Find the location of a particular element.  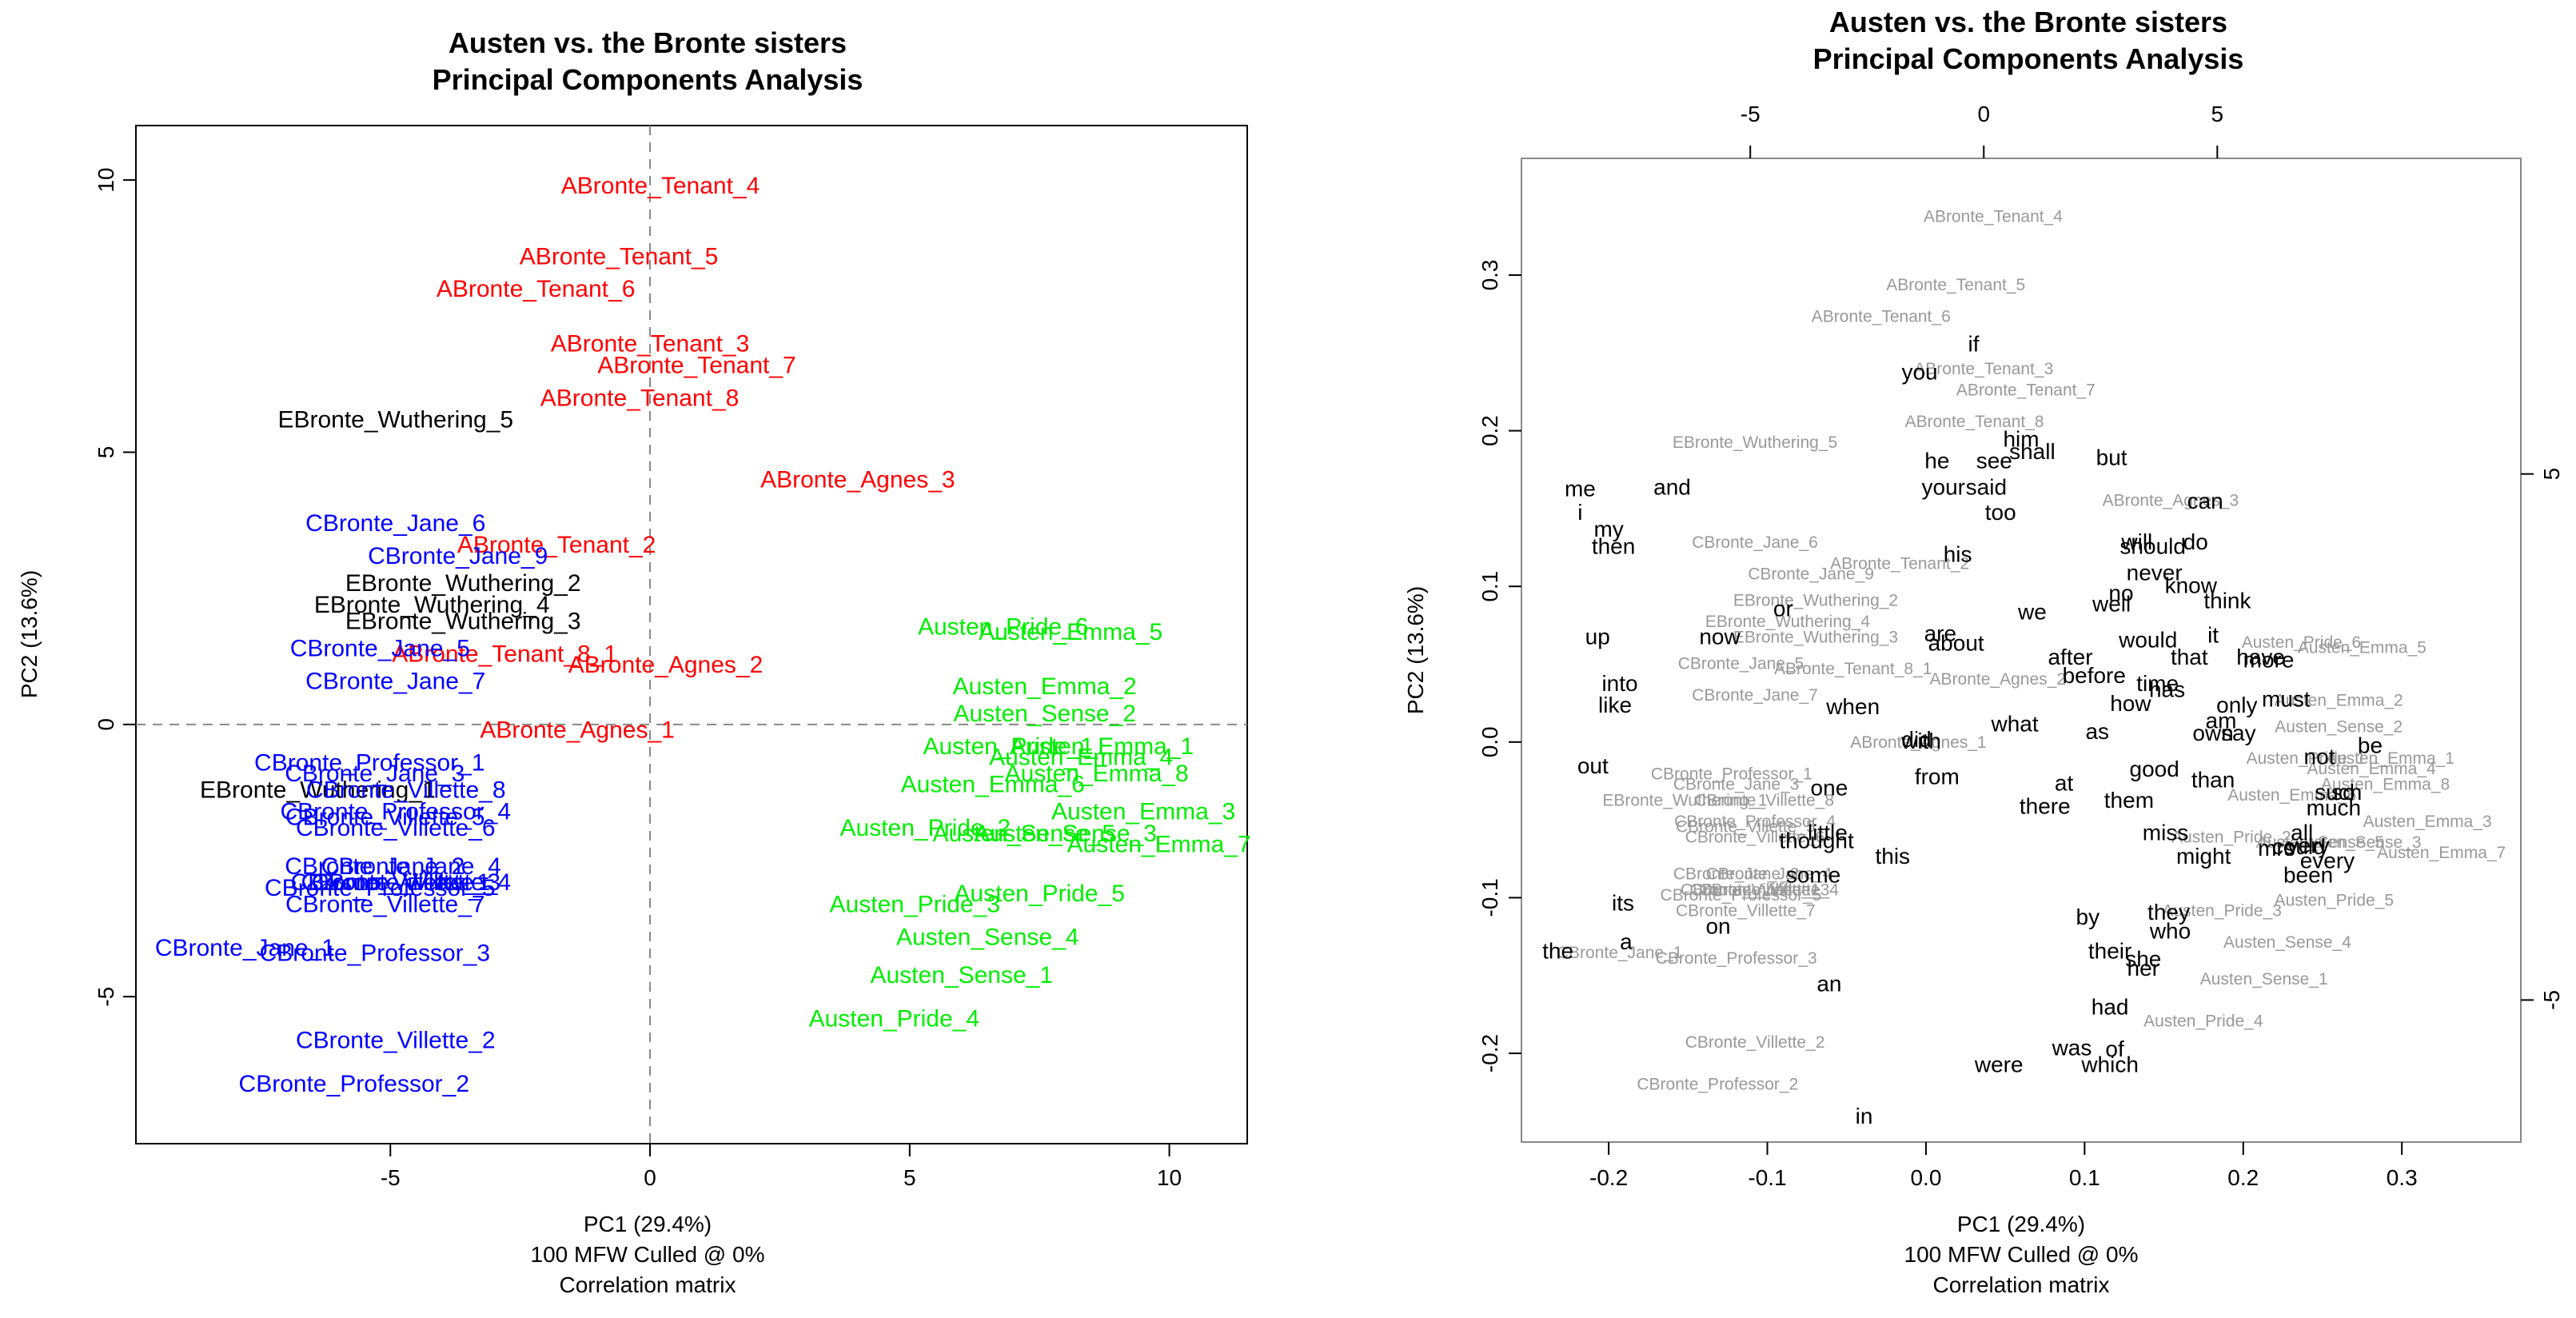

word-into: into is located at coordinates (1619, 683).